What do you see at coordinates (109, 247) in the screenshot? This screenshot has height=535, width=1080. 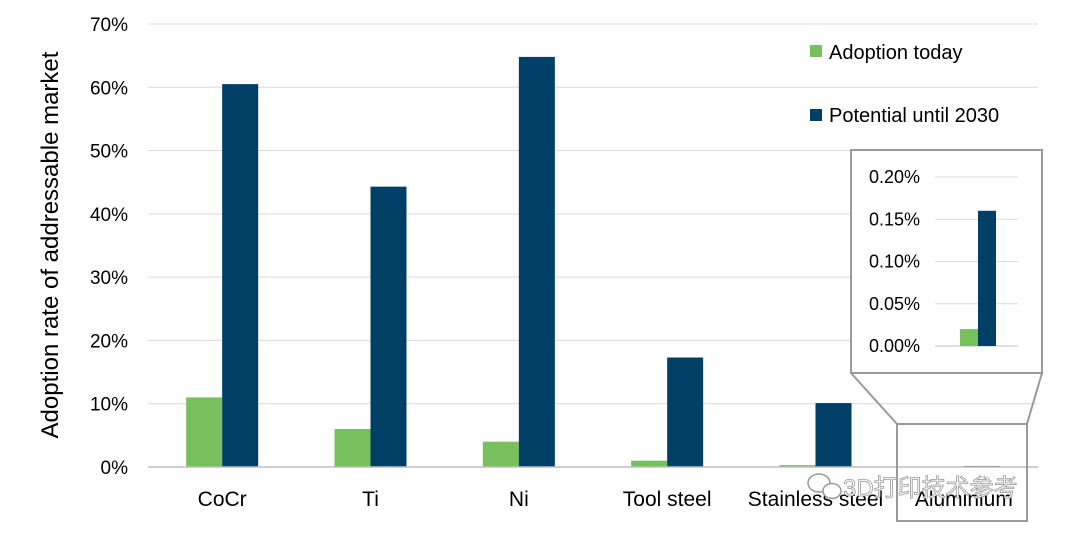 I see `y-axis-ticks: 0% 10% 20% 30% 40% 50% 60% 70%` at bounding box center [109, 247].